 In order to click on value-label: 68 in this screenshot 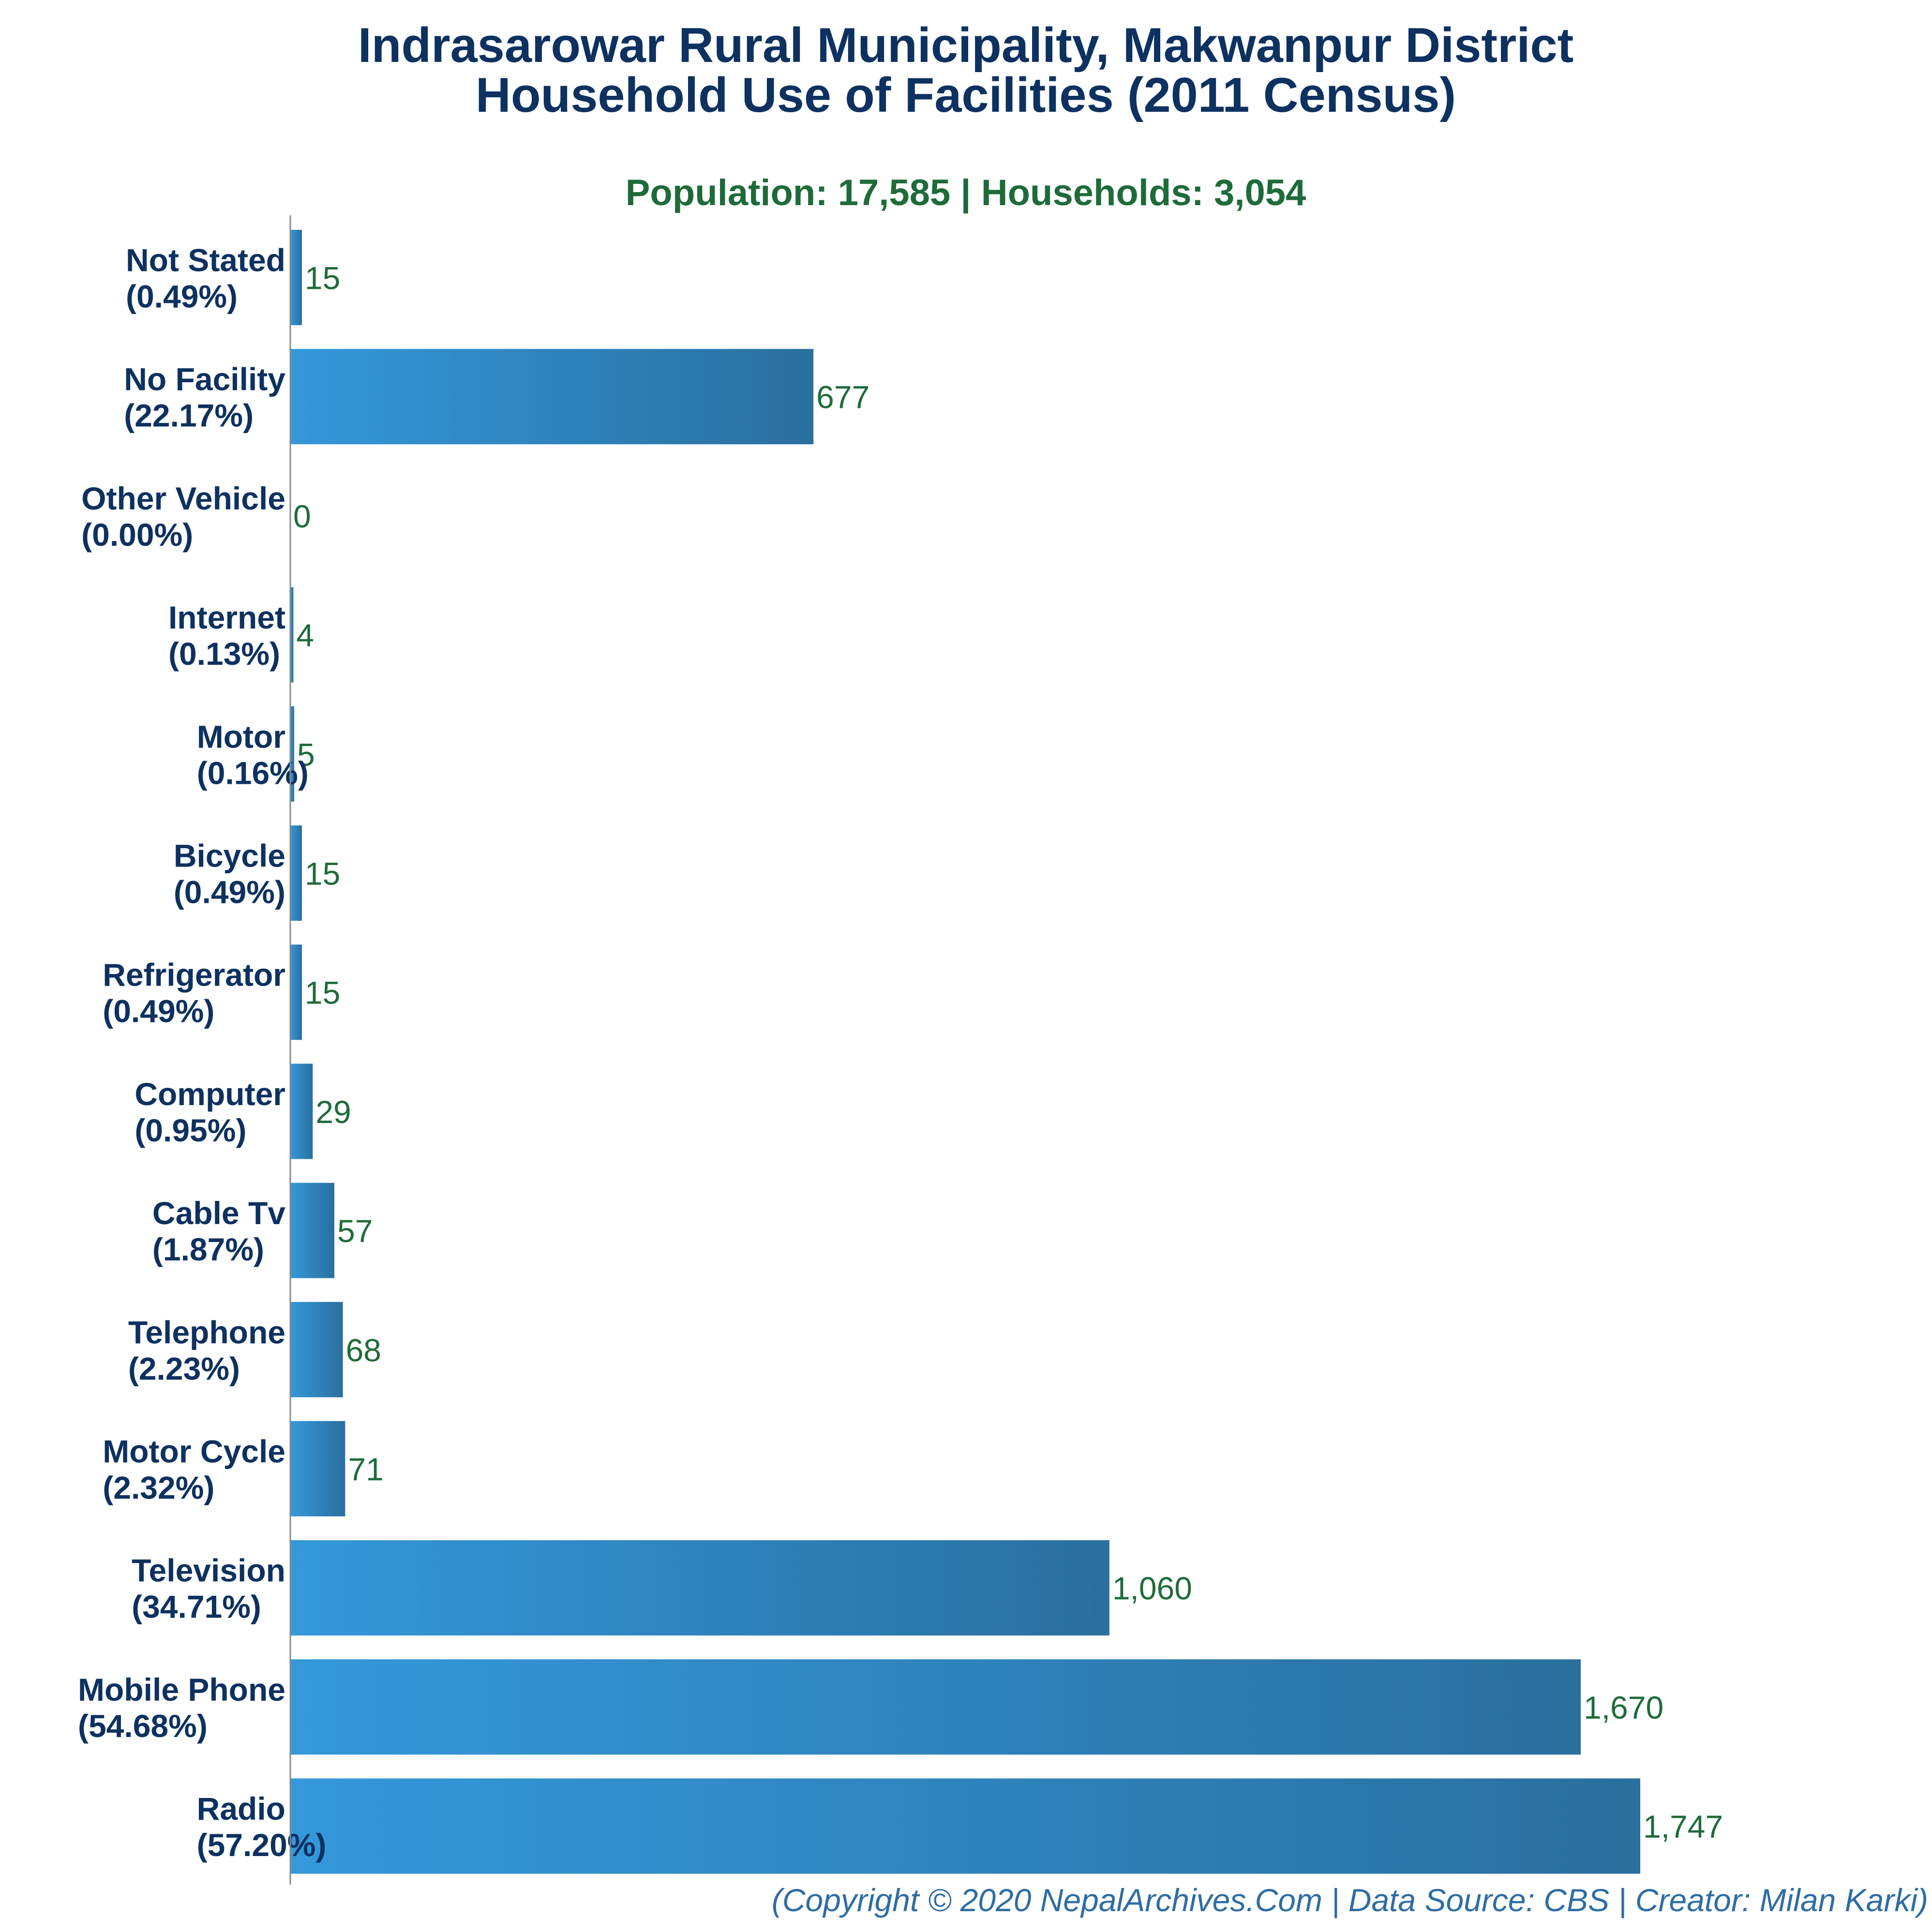, I will do `click(363, 1350)`.